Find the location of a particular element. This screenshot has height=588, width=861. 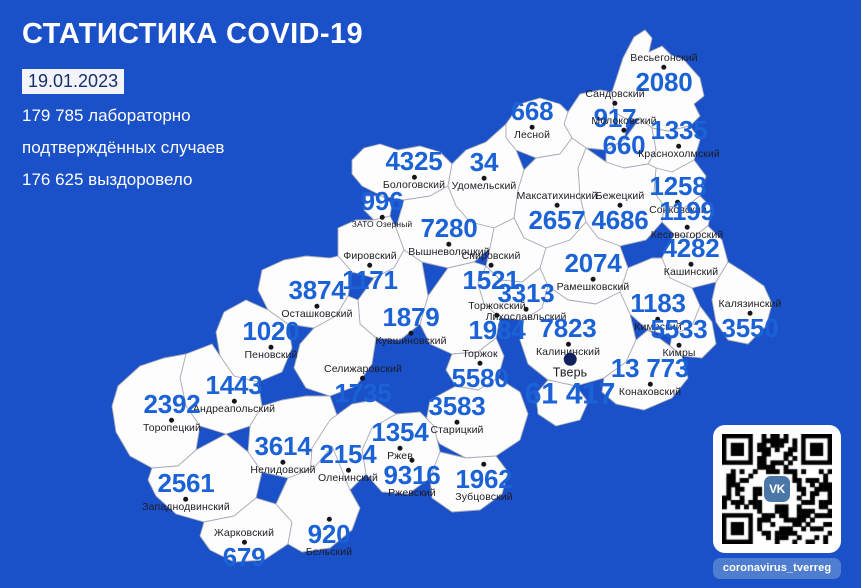

district-label: Сандовский 917 is located at coordinates (614, 110).